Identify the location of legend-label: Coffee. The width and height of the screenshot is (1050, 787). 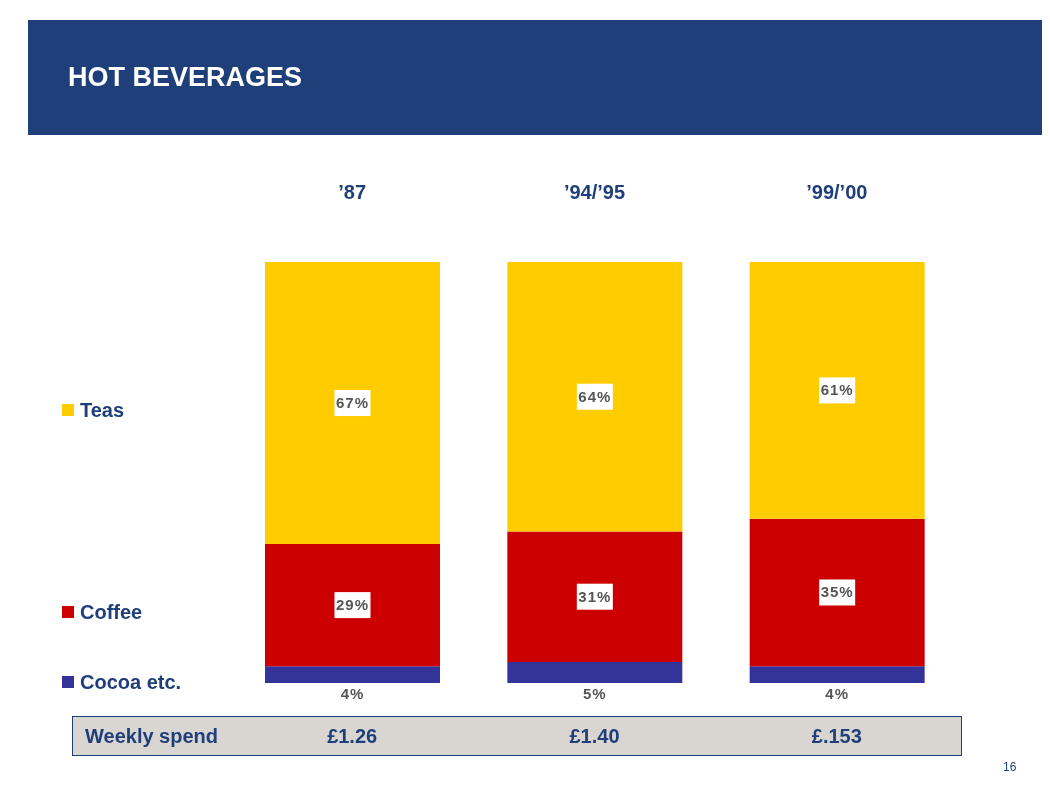
(111, 613).